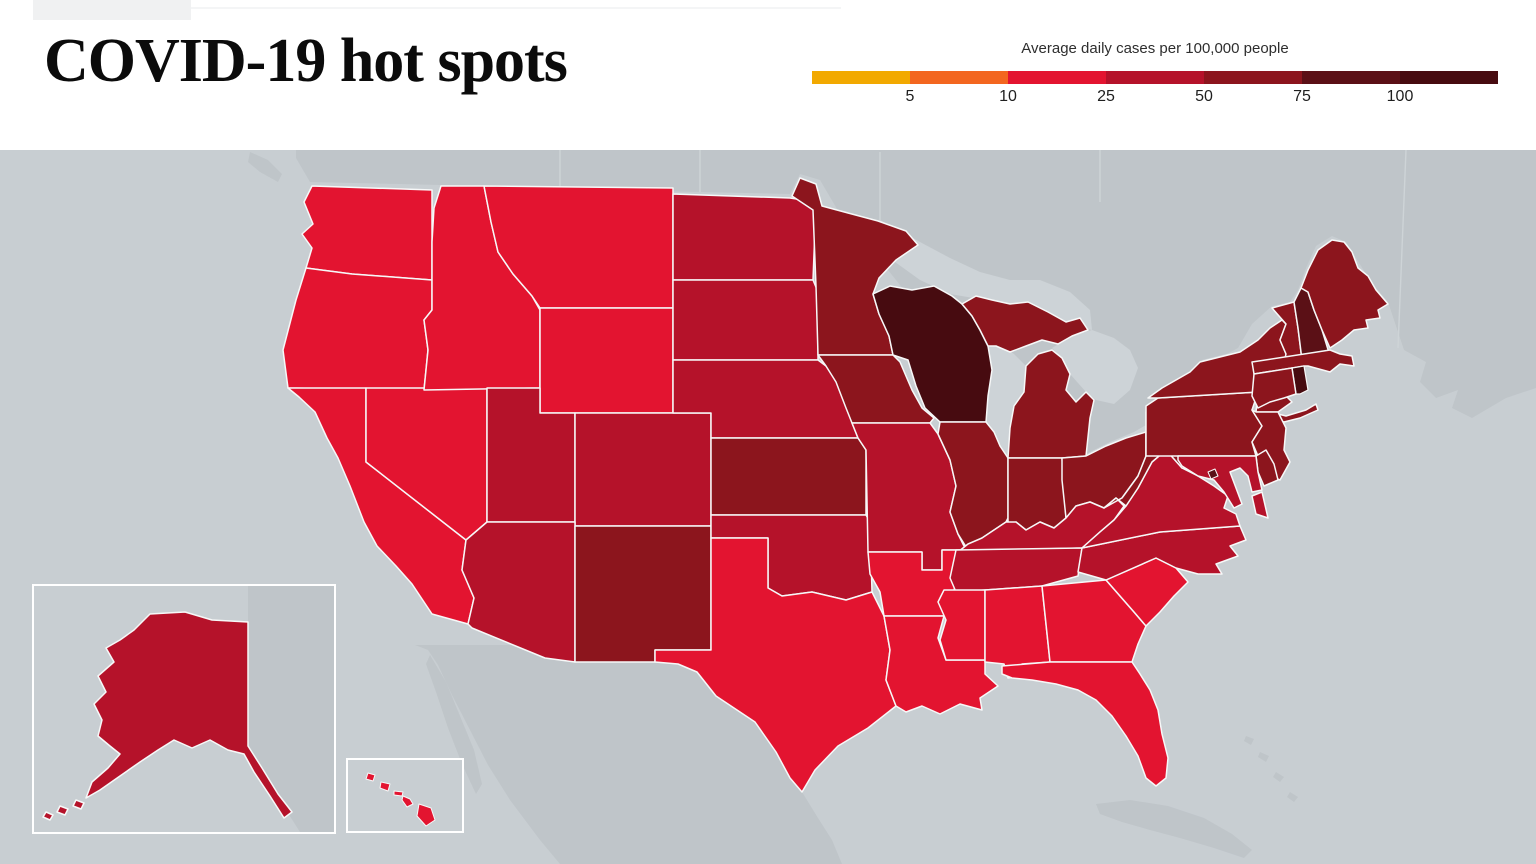  What do you see at coordinates (112, 10) in the screenshot?
I see `screen-artifact` at bounding box center [112, 10].